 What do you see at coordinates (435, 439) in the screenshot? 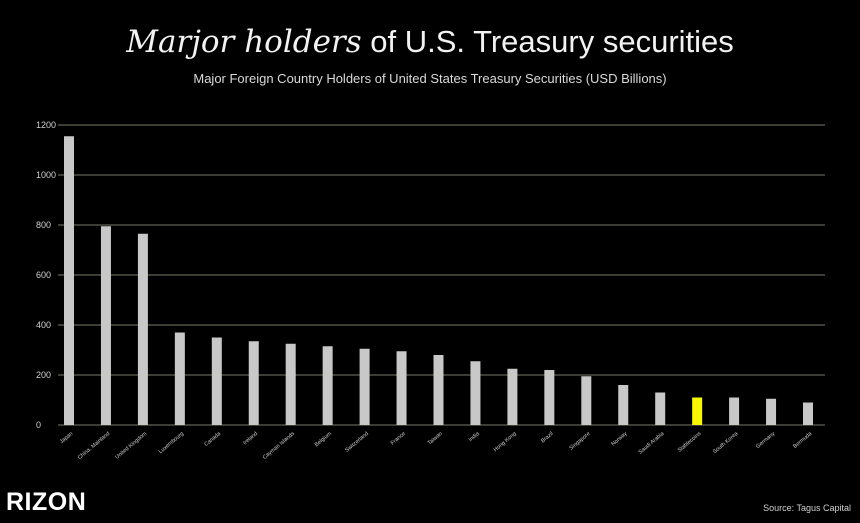
I see `x-tick-label: Taiwan` at bounding box center [435, 439].